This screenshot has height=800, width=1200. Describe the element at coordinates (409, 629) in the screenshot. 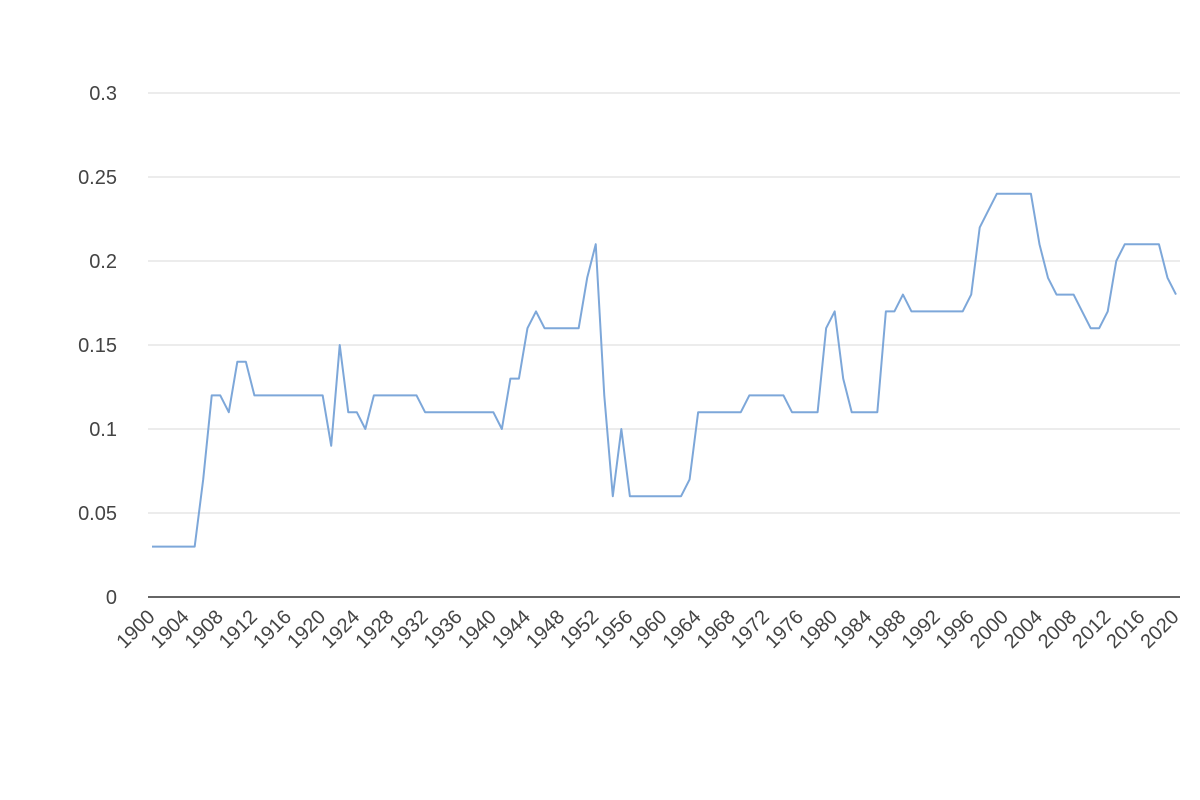

I see `x-tick-label: 1932` at that location.